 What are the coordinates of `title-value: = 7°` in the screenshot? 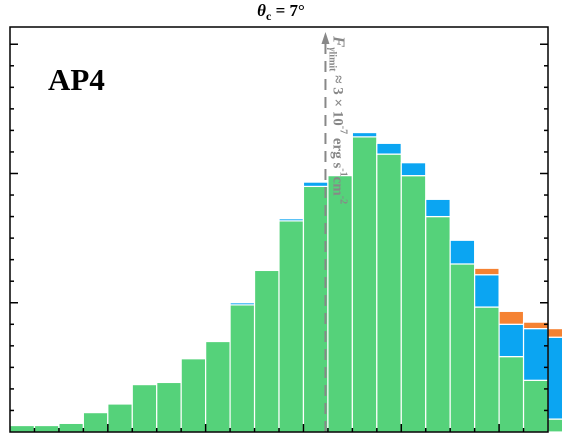 It's located at (288, 10).